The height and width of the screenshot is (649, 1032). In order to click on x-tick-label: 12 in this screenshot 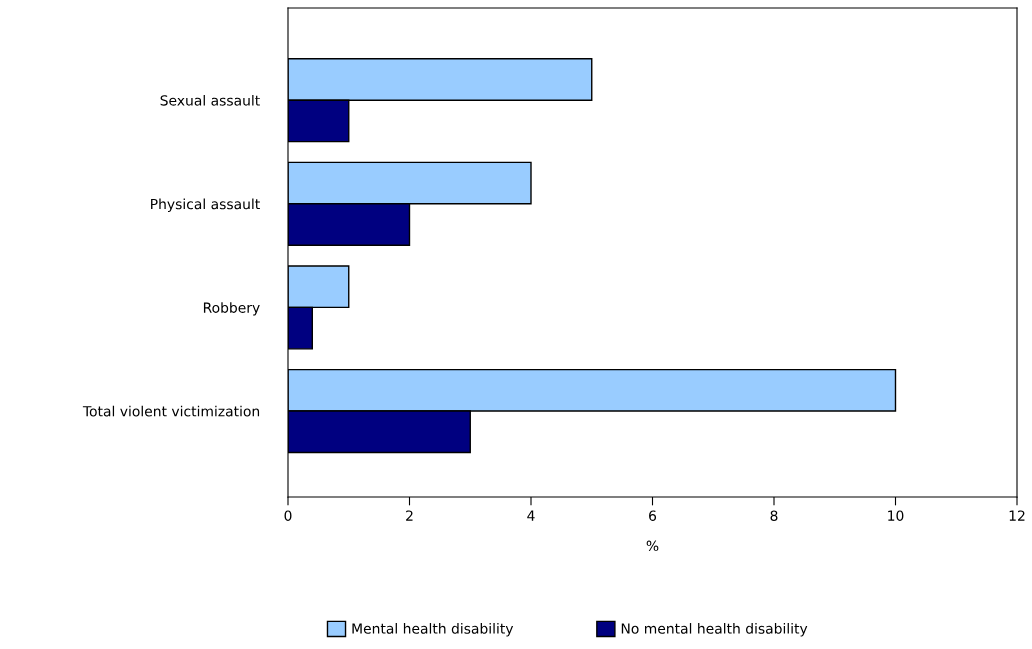, I will do `click(1017, 515)`.